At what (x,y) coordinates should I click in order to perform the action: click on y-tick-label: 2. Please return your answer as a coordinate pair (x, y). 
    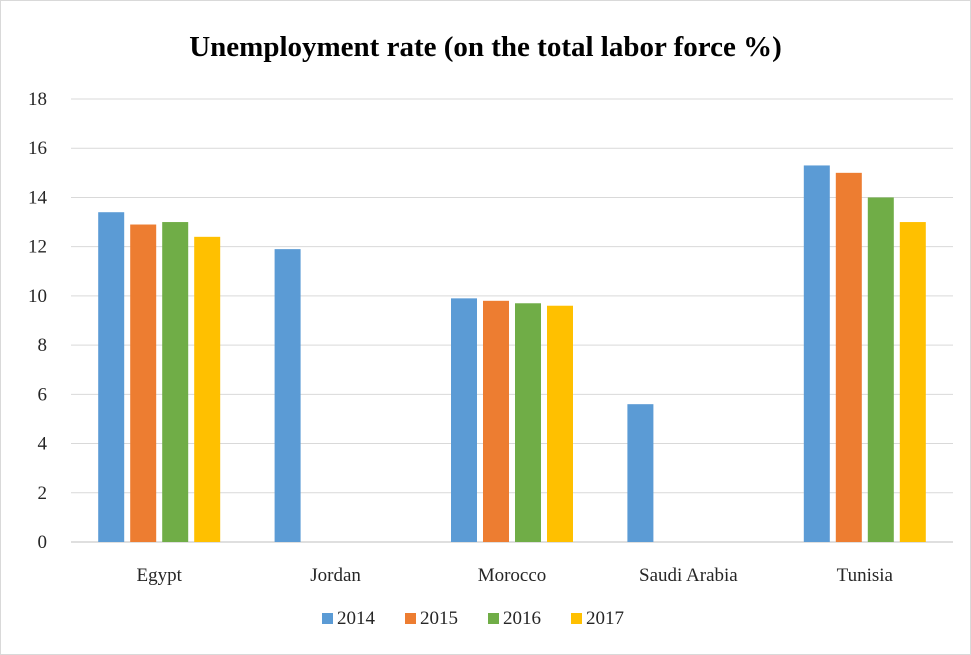
    Looking at the image, I should click on (43, 493).